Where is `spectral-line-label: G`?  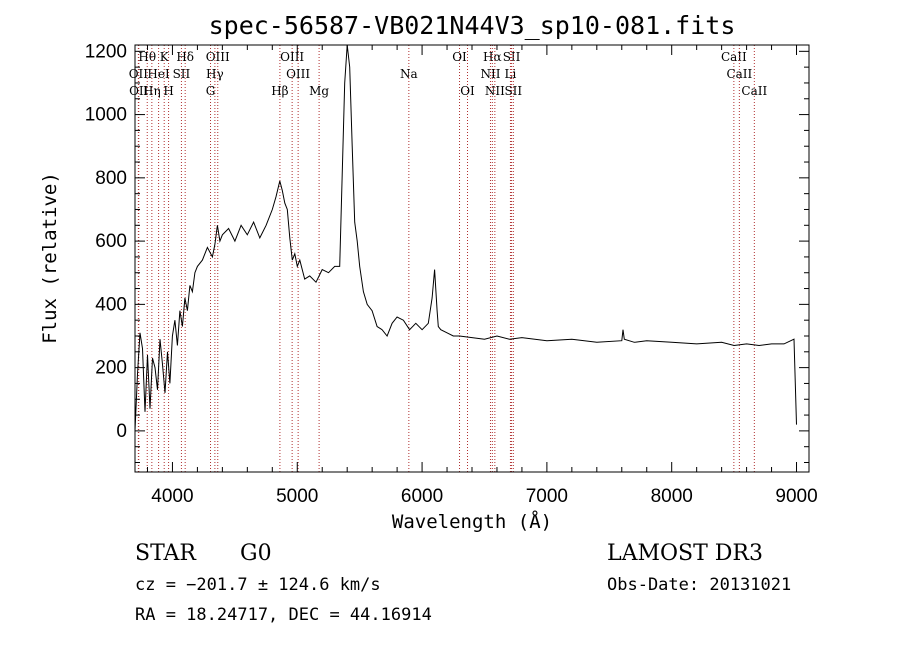 spectral-line-label: G is located at coordinates (211, 91).